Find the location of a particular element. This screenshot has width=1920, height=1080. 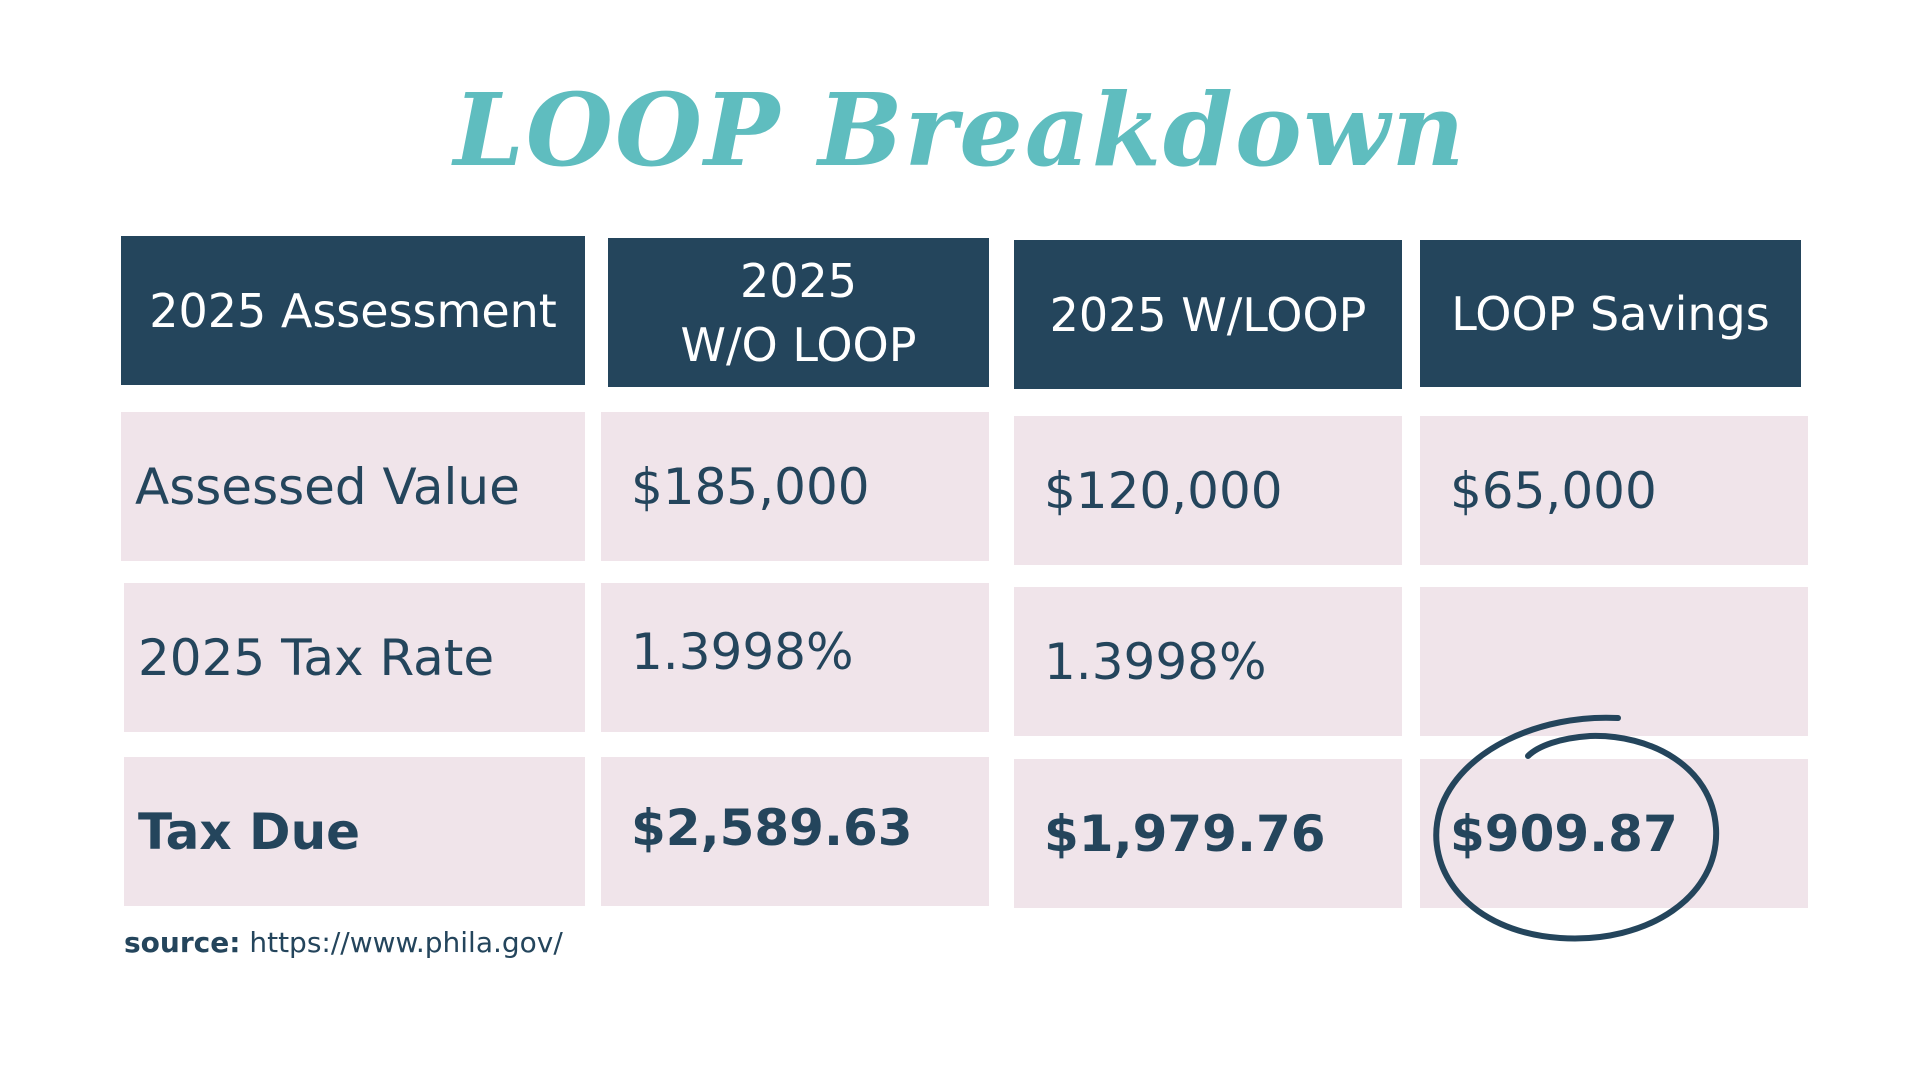

header-with-loop-label: 2025 W/LOOP is located at coordinates (1208, 314).